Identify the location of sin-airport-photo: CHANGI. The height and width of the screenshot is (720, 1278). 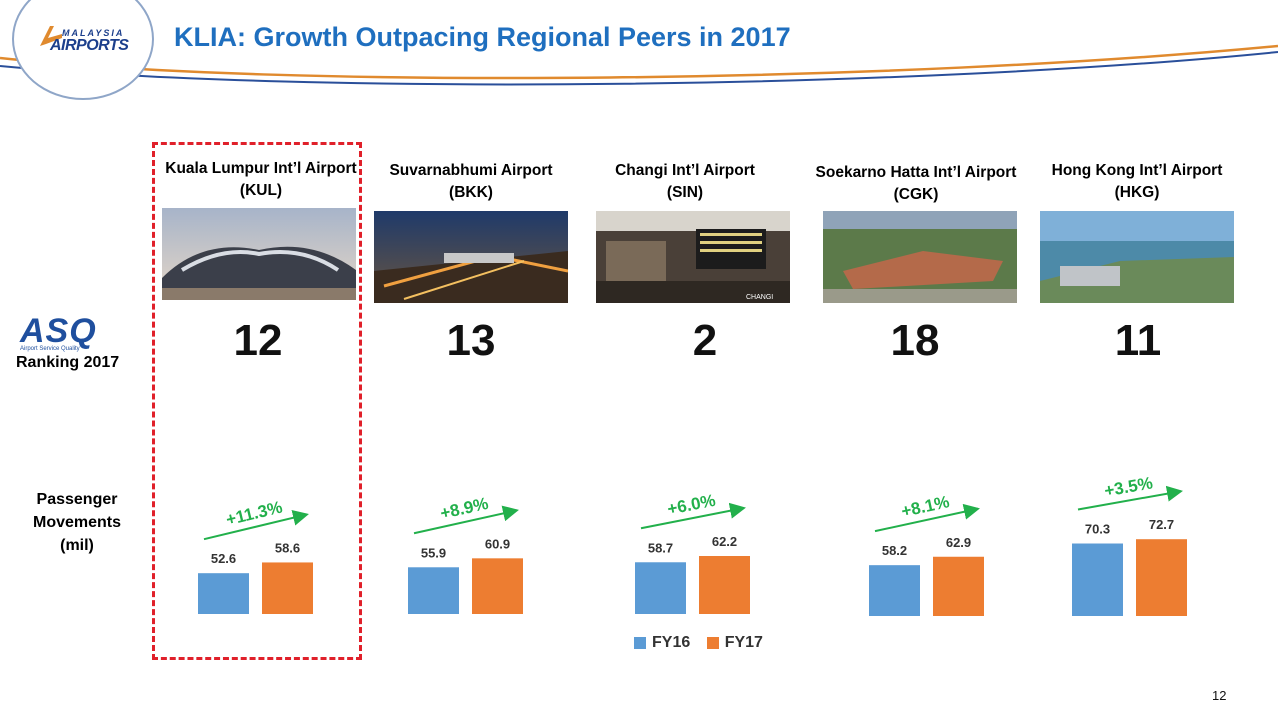
(693, 257).